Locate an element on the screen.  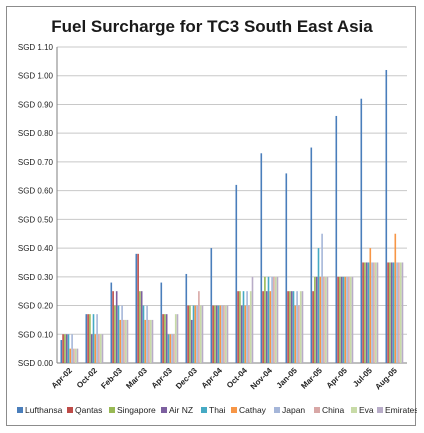
x-tick-label: Jan-05 is located at coordinates (287, 378).